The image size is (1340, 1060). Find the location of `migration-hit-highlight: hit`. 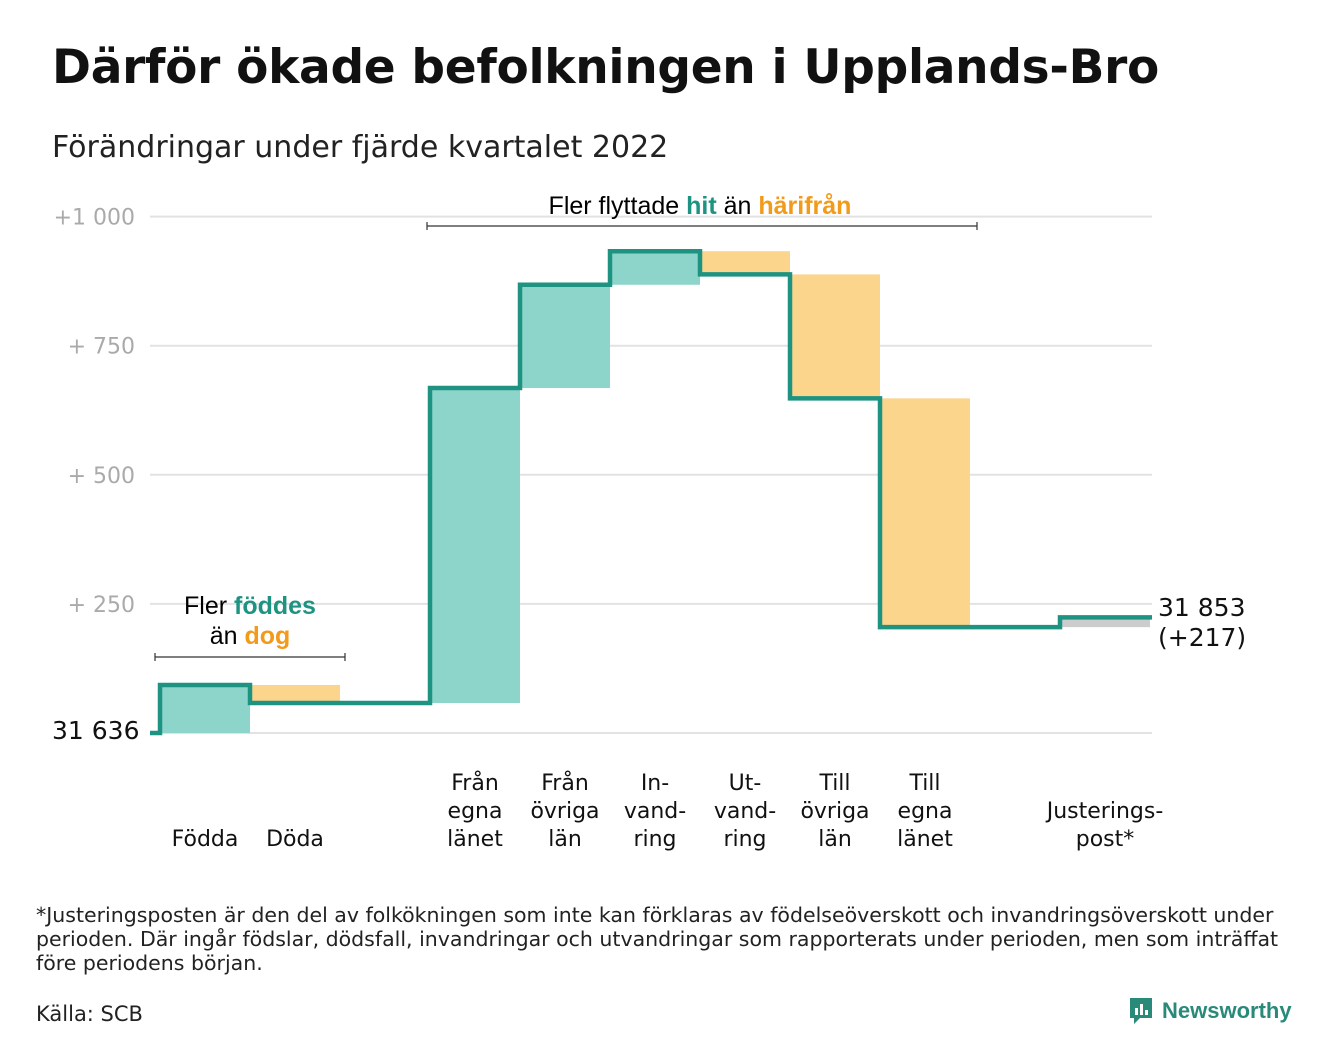

migration-hit-highlight: hit is located at coordinates (701, 206).